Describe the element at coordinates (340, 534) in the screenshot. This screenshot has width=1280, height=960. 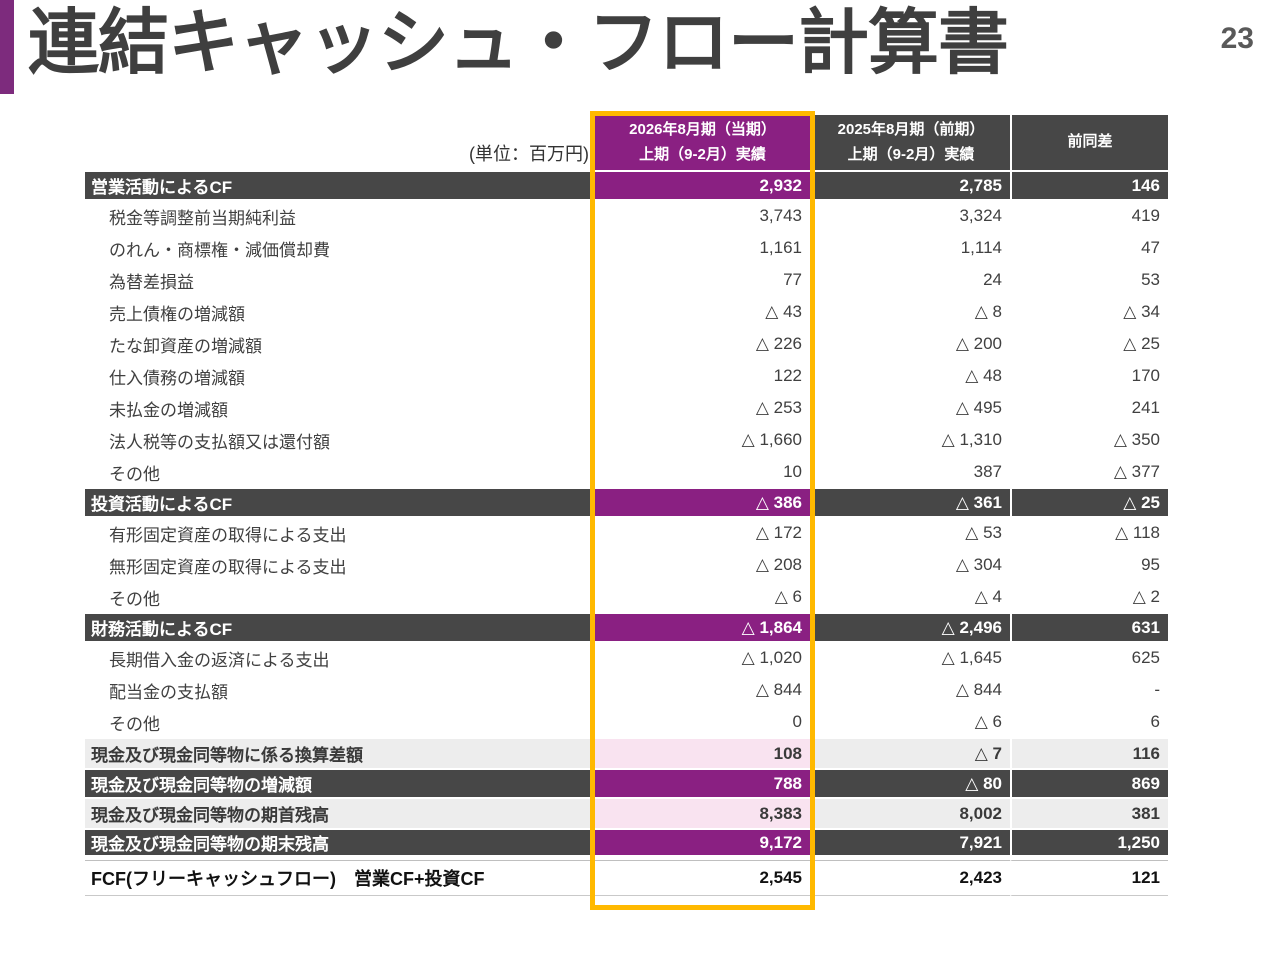
I see `row-label: 有形固定資産の取得による支出` at that location.